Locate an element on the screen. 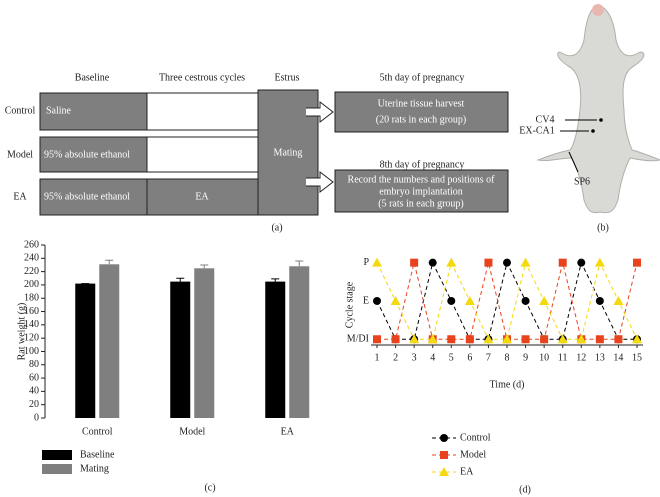 The width and height of the screenshot is (660, 497). box-text: Record the numbers and positions of is located at coordinates (422, 179).